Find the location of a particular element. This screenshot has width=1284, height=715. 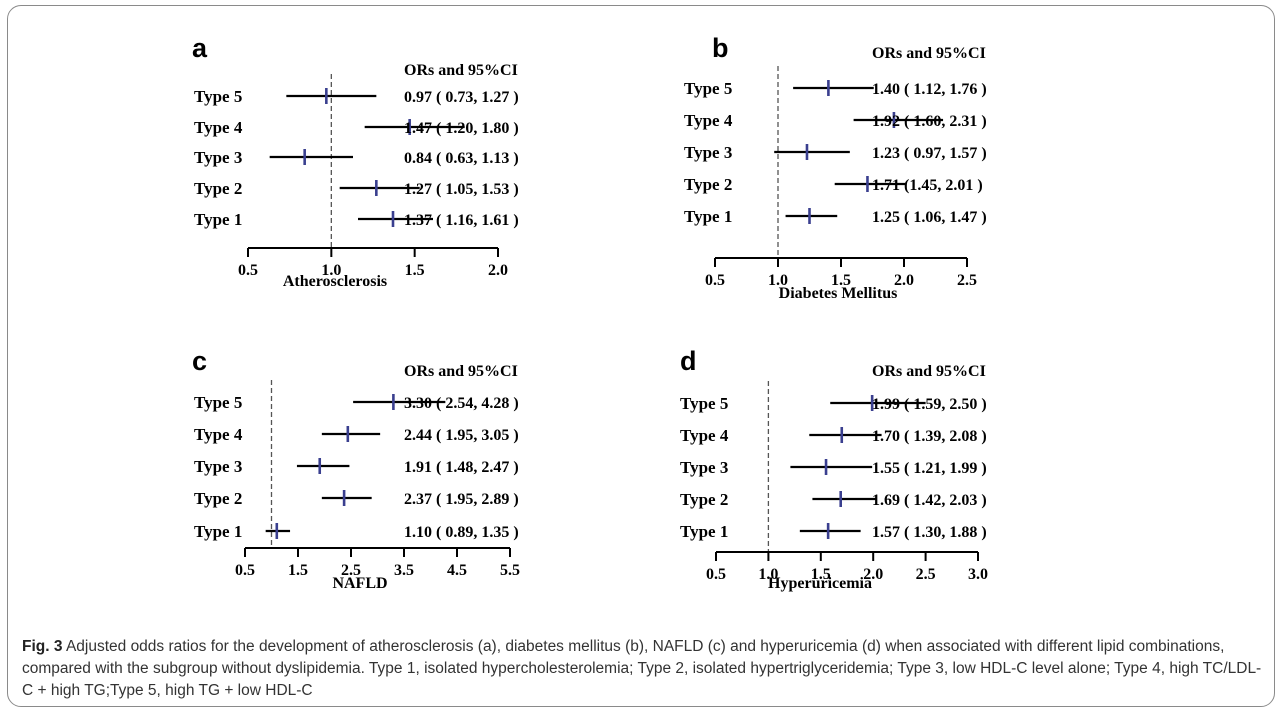

row-label-c-1: Type 1 is located at coordinates (218, 531).